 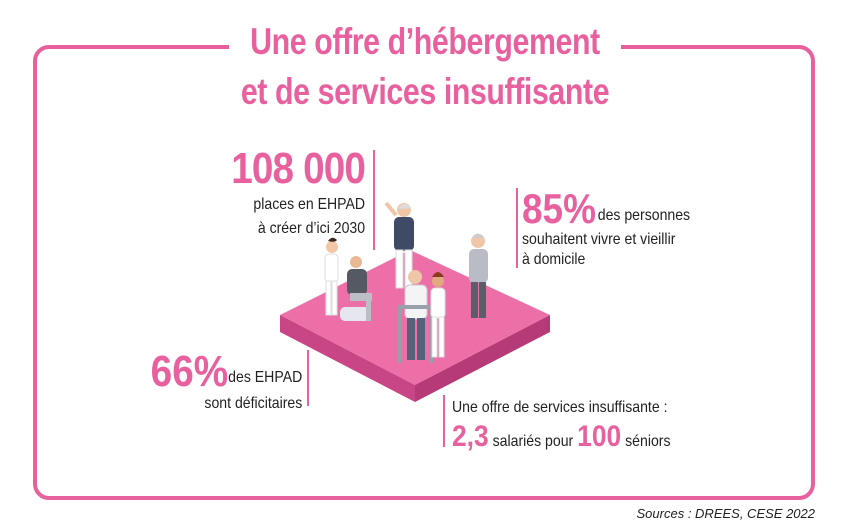 What do you see at coordinates (298, 168) in the screenshot?
I see `stat-places-number: 108 000` at bounding box center [298, 168].